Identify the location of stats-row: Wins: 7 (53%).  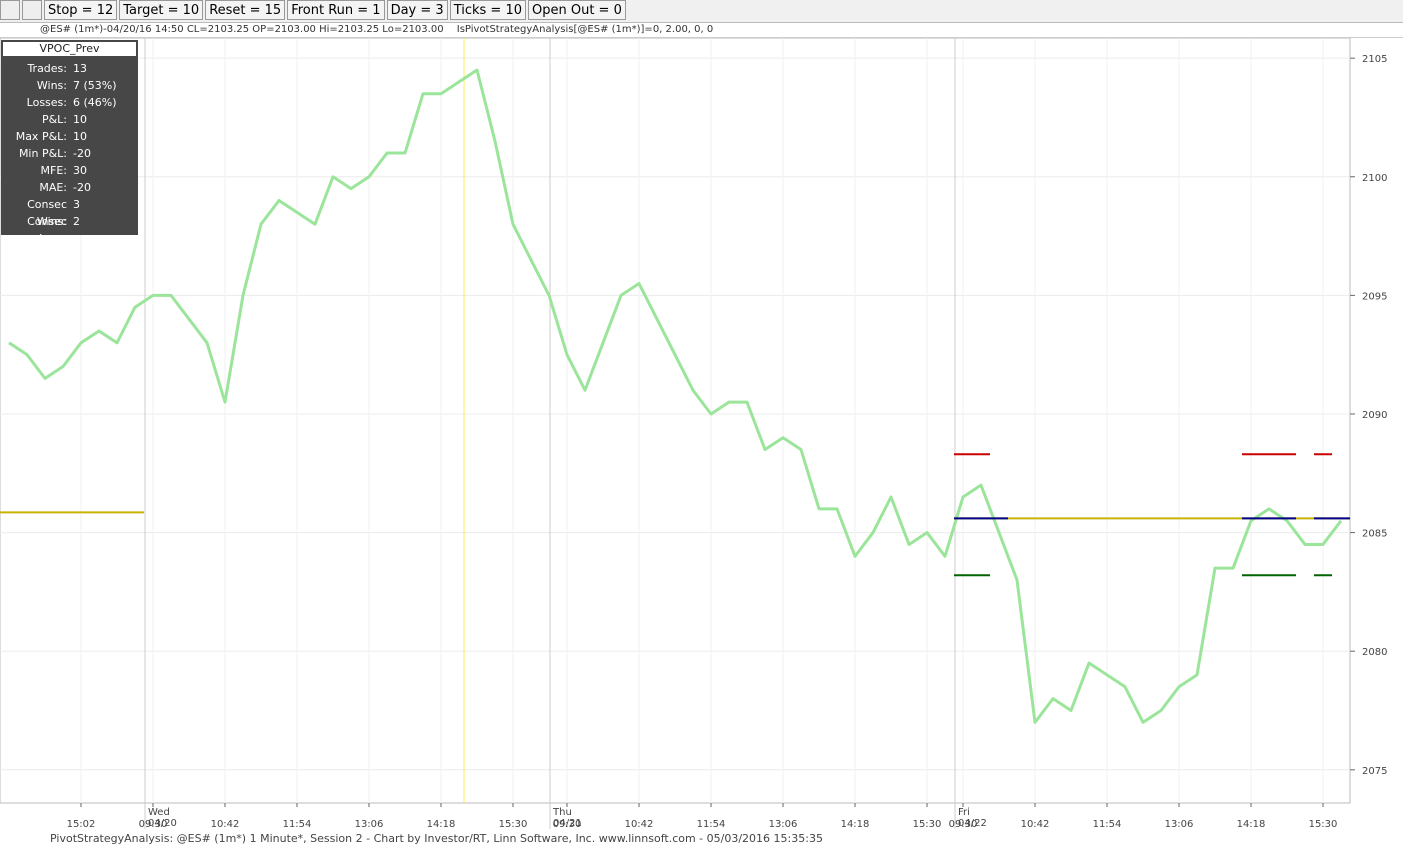
(69, 85).